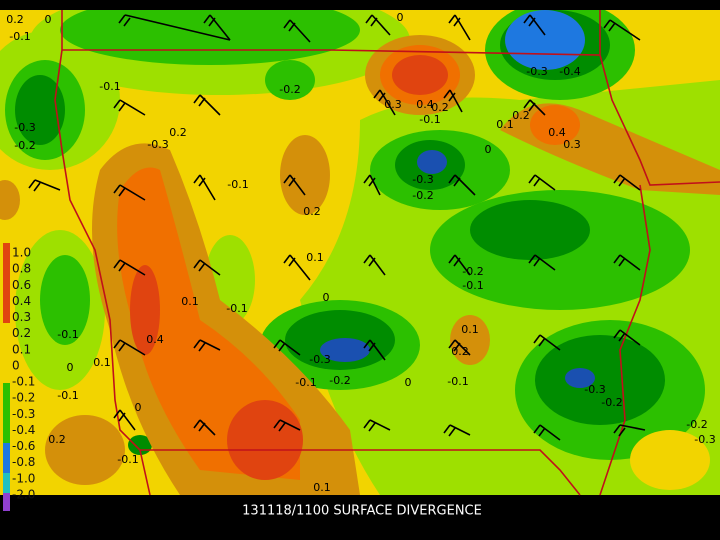 The height and width of the screenshot is (540, 720). I want to click on colorbar-label: 0.8, so click(21, 269).